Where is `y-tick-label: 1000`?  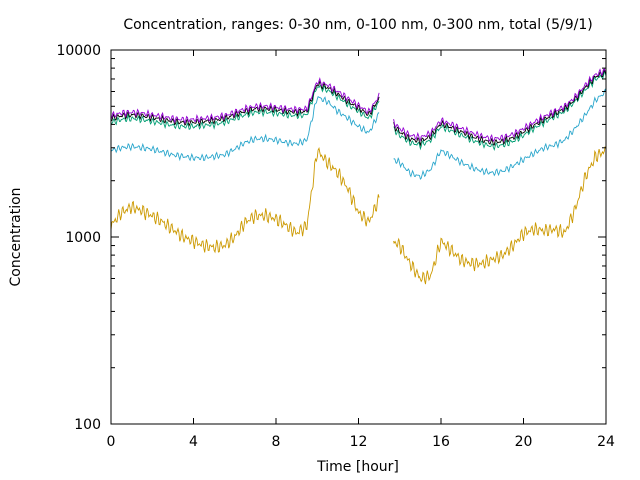
y-tick-label: 1000 is located at coordinates (83, 238).